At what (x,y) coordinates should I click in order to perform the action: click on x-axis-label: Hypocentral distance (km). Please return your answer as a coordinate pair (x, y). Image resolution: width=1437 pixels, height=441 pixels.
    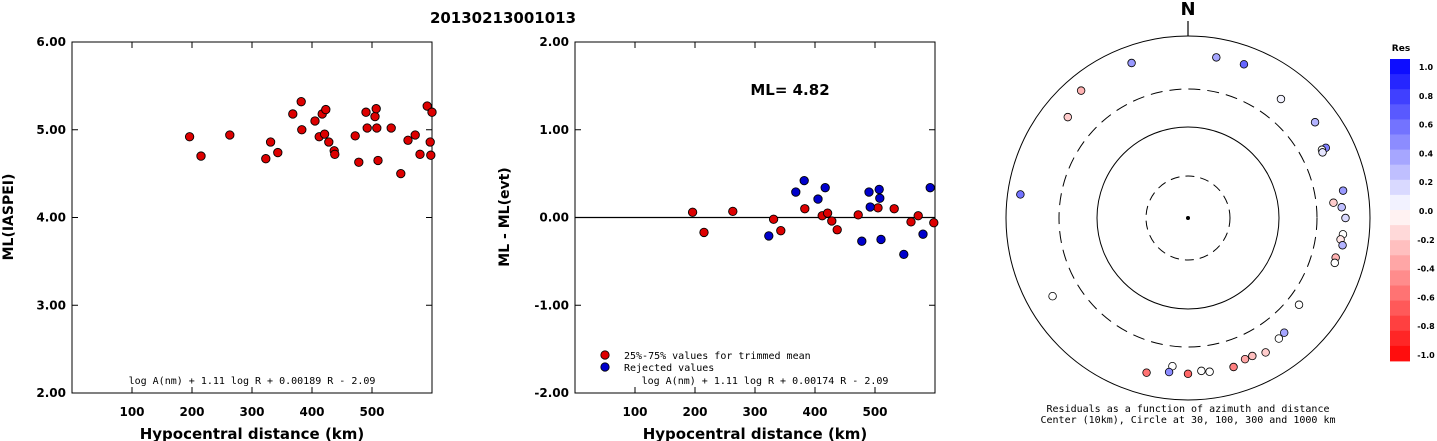
    Looking at the image, I should click on (755, 433).